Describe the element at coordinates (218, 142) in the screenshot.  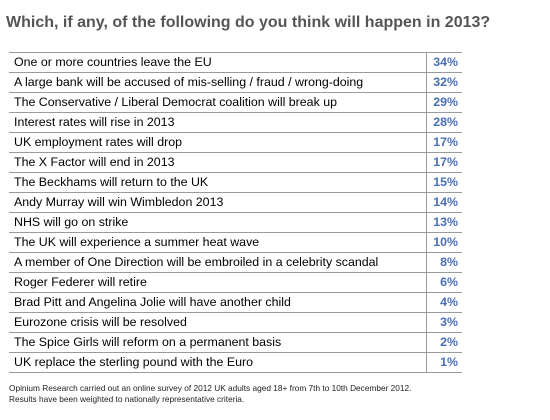
I see `row-label: UK employment rates will drop` at that location.